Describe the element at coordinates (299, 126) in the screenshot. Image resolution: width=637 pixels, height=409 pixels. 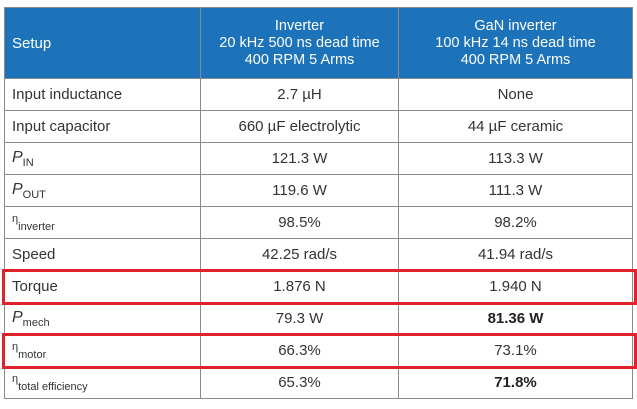
I see `cell-inverter: 660 µF electrolytic` at that location.